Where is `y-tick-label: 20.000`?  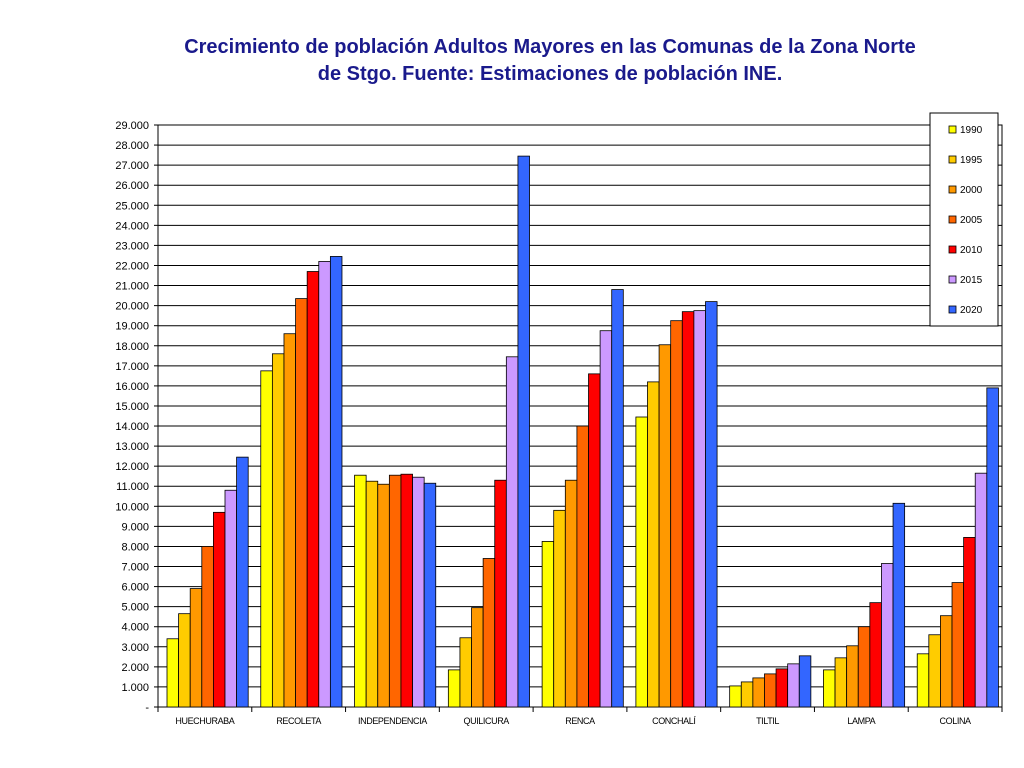 y-tick-label: 20.000 is located at coordinates (132, 307).